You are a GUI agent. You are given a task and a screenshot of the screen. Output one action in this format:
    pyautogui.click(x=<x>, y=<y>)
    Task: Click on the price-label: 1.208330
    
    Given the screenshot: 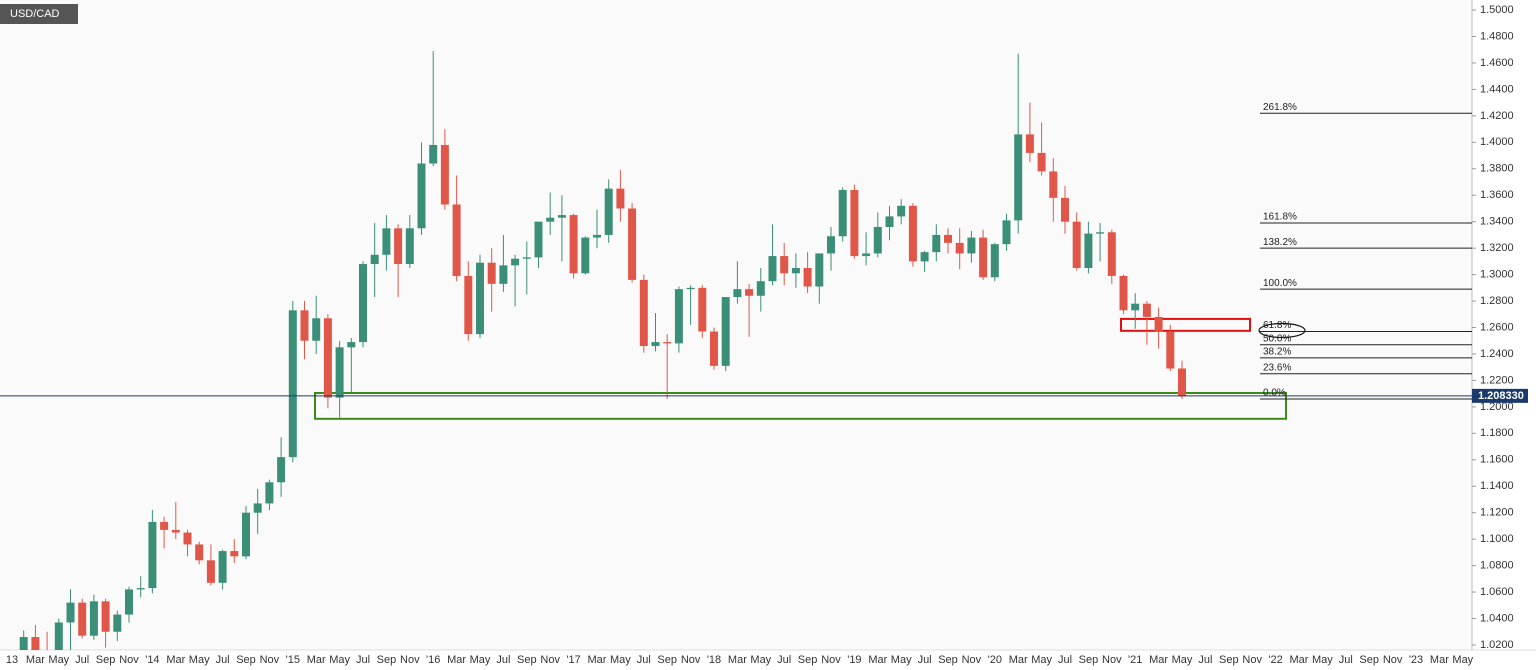 What is the action you would take?
    pyautogui.click(x=1501, y=396)
    